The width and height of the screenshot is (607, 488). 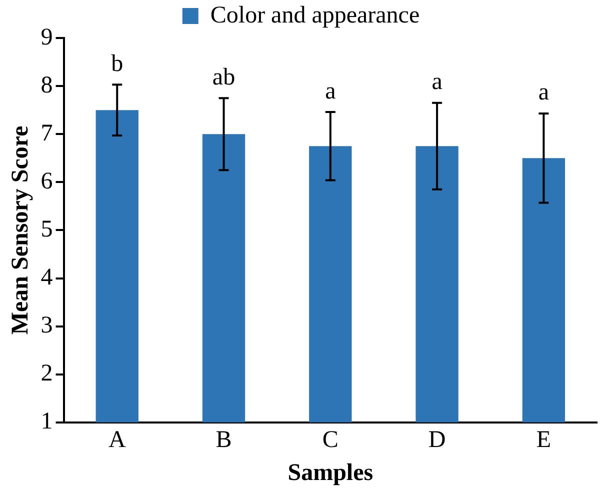 What do you see at coordinates (21, 230) in the screenshot?
I see `y-axis-title: Mean Sensory Score` at bounding box center [21, 230].